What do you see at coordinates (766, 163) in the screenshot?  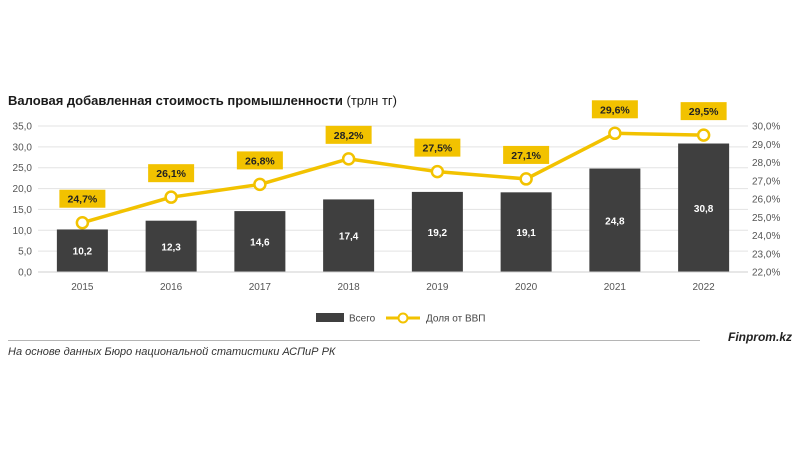 I see `y-right-tick-label: 28,0%` at bounding box center [766, 163].